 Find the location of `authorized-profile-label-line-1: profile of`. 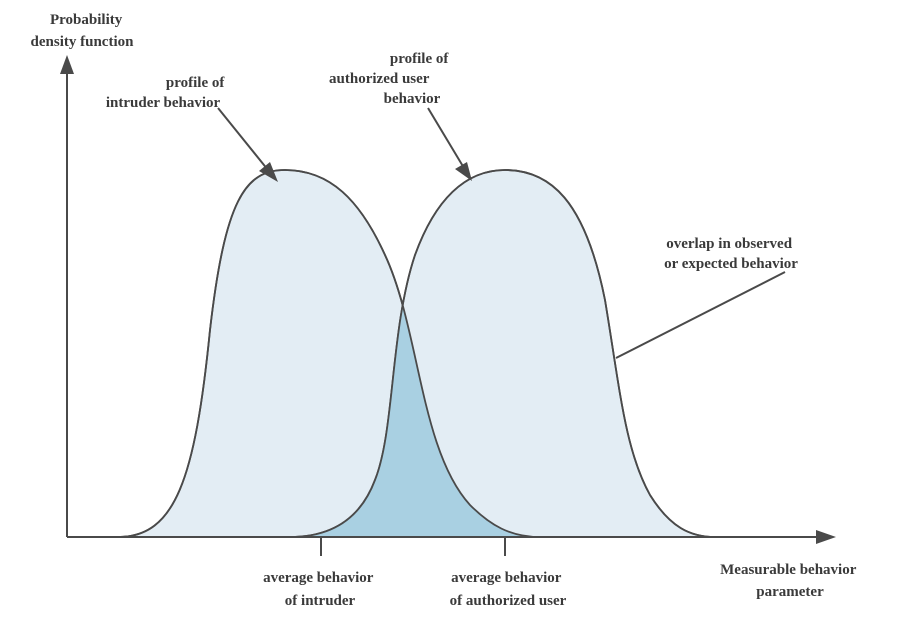

authorized-profile-label-line-1: profile of is located at coordinates (419, 59).